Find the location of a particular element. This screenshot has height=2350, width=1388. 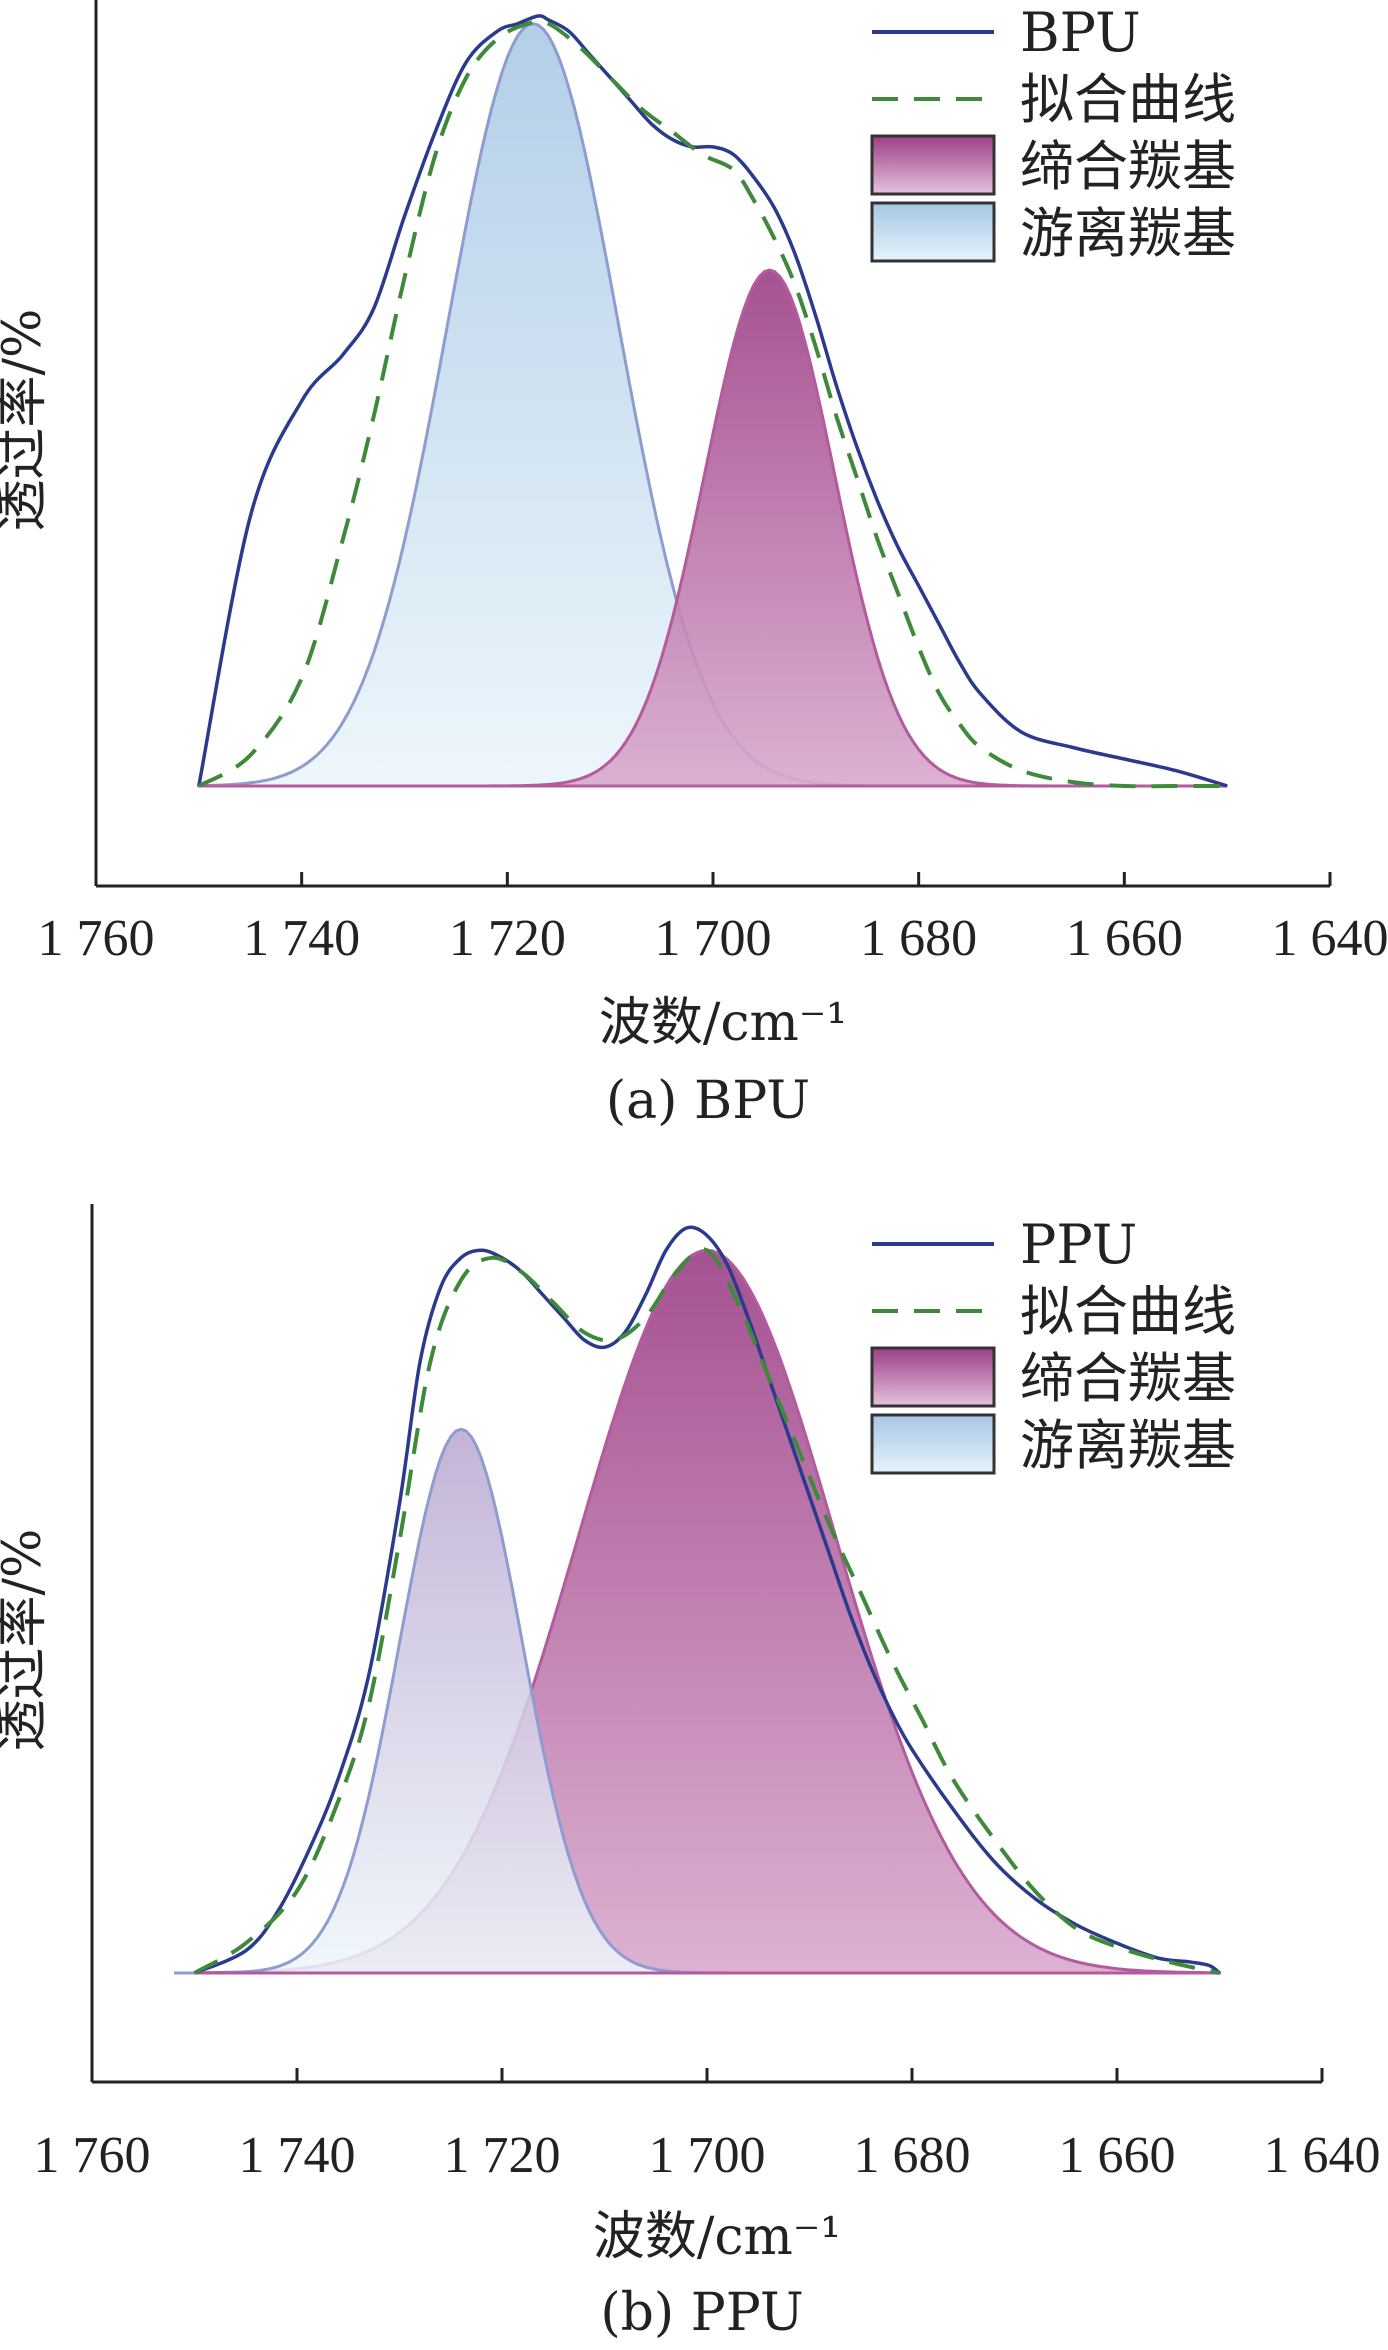

panel-caption: (b) PPU is located at coordinates (701, 2313).